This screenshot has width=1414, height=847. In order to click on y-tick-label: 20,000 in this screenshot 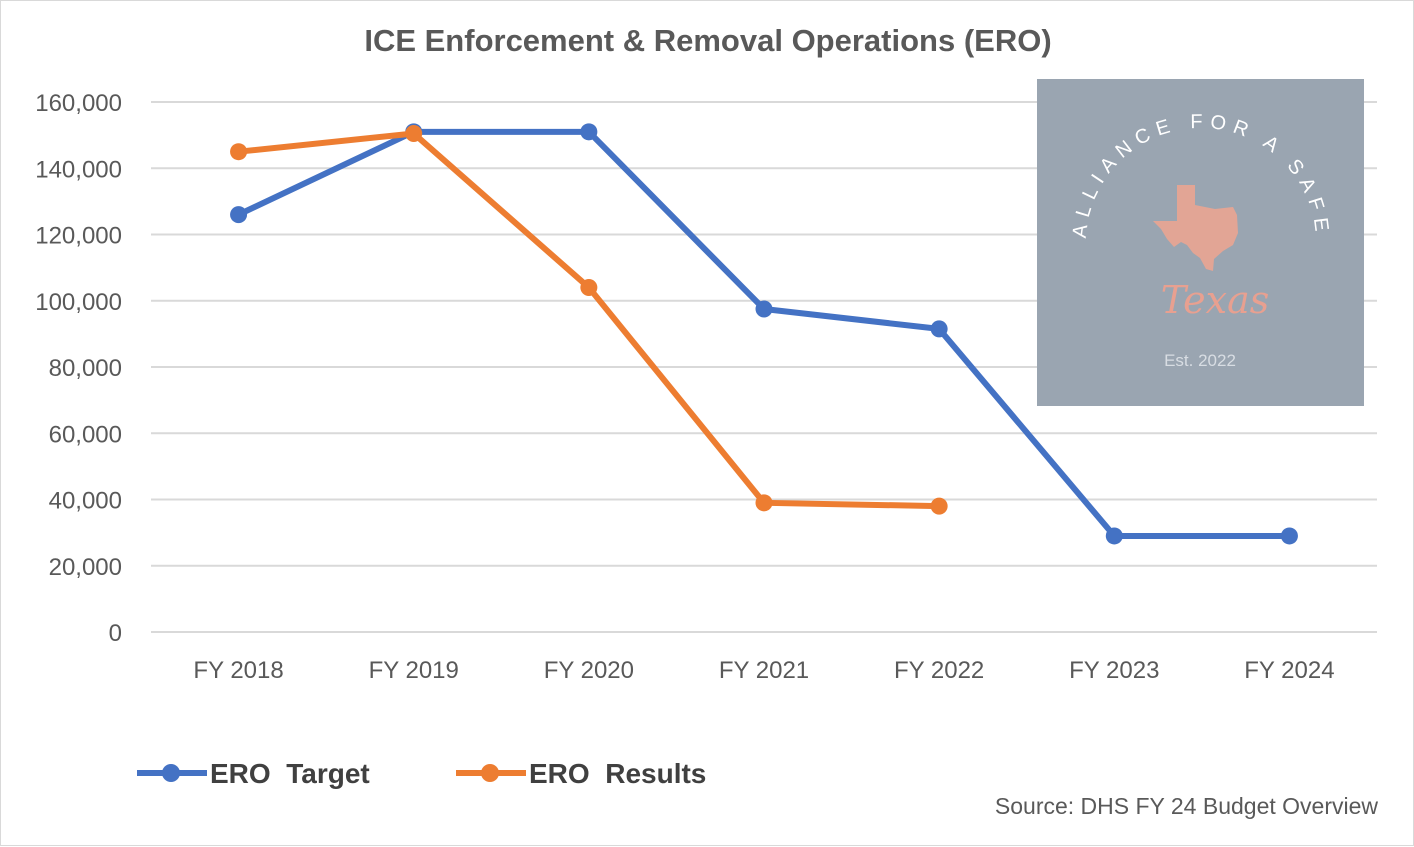, I will do `click(85, 567)`.